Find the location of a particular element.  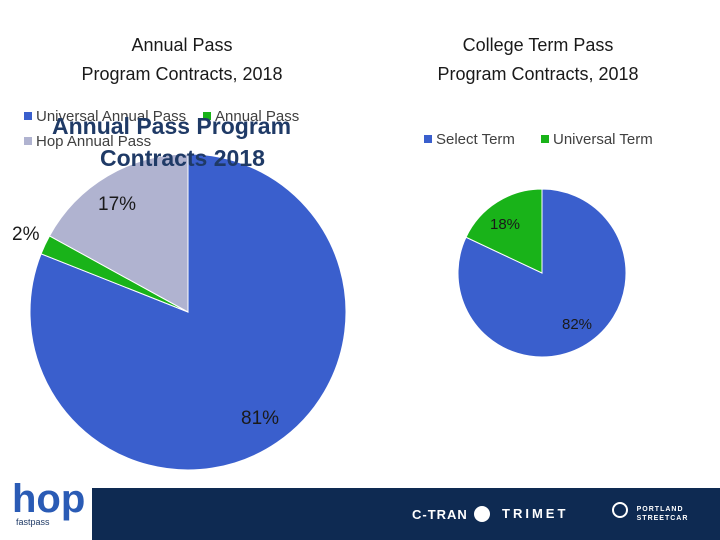

chart1-title-line-2: Program Contracts, 2018 is located at coordinates (182, 74).